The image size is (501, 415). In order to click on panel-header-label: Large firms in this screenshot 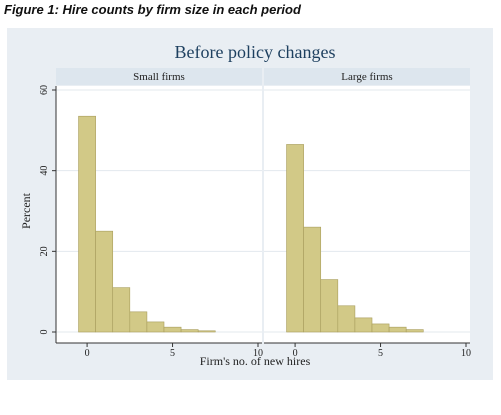, I will do `click(366, 77)`.